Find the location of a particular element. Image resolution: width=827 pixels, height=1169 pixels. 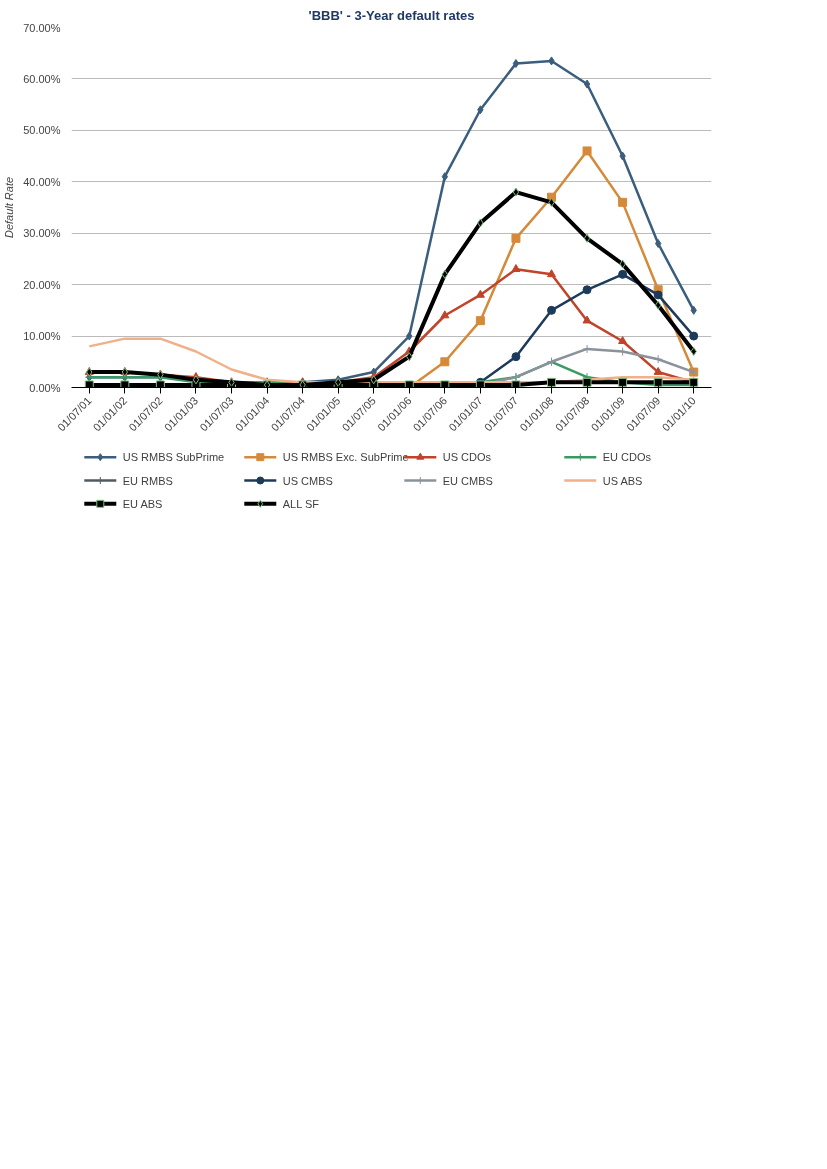

legend-label: US CDOs is located at coordinates (467, 457).